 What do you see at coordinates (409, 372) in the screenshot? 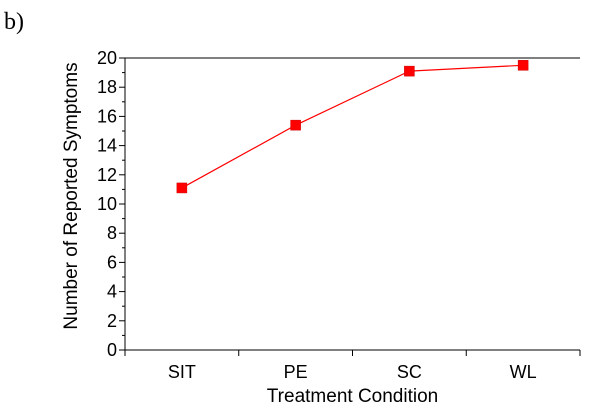
I see `x-tick-label: SC` at bounding box center [409, 372].